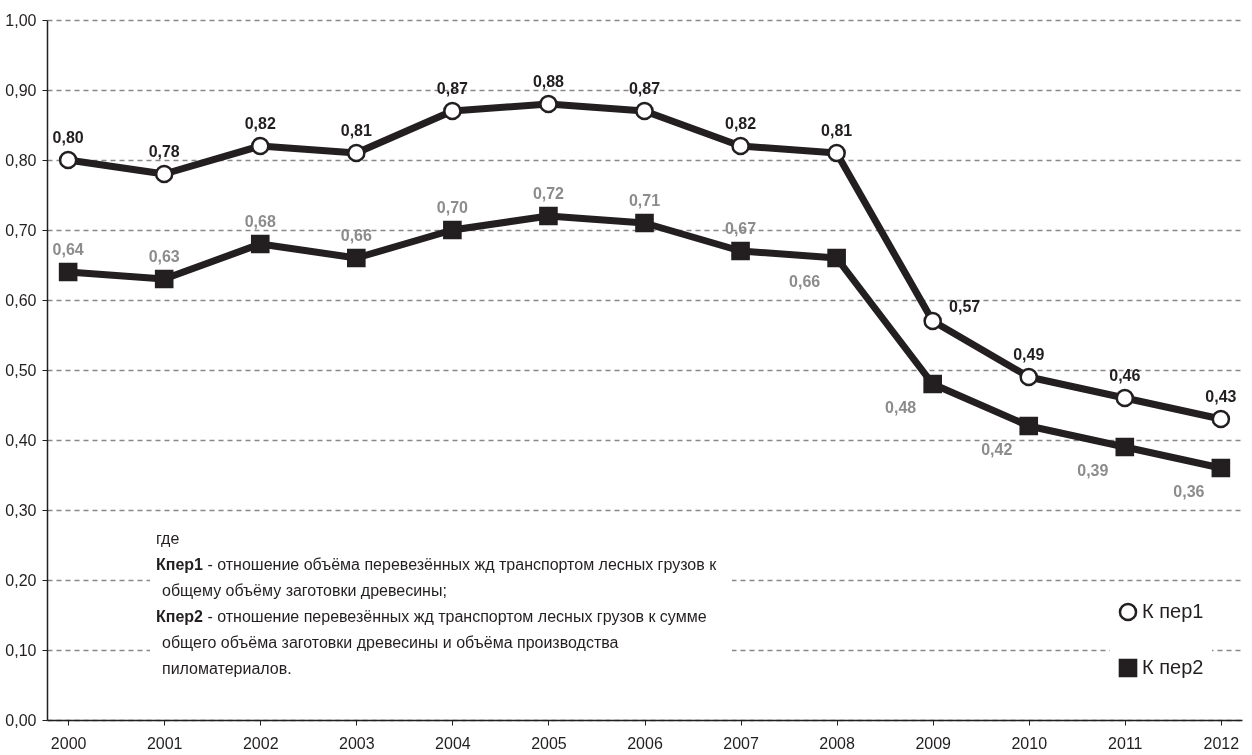  I want to click on data-label: 0,70, so click(452, 207).